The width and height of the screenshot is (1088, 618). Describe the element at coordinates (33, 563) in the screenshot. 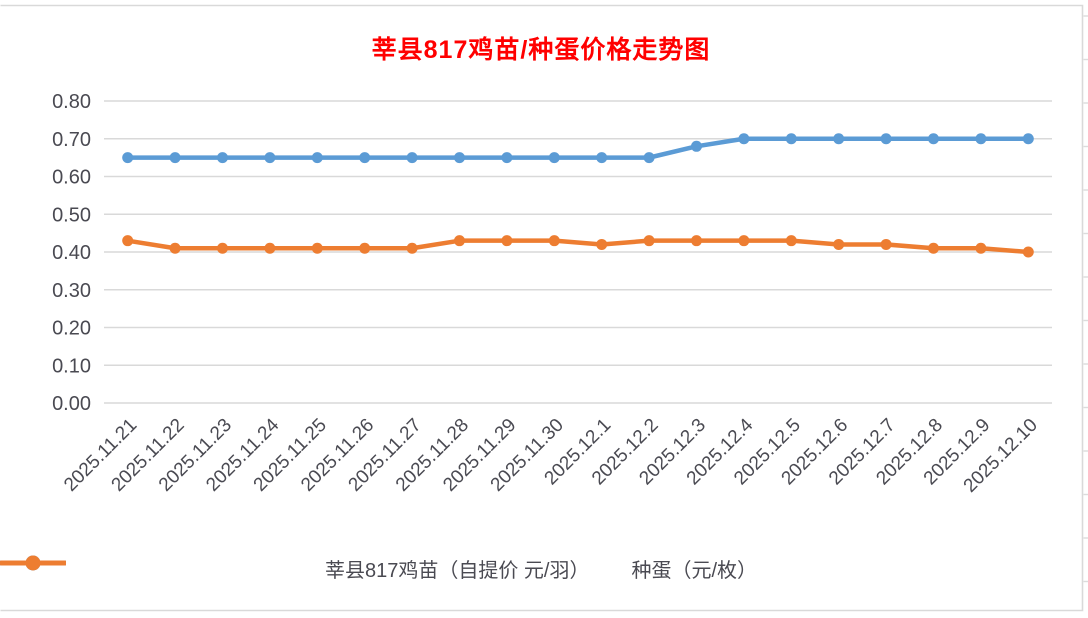

I see `legend-marker-icon` at that location.